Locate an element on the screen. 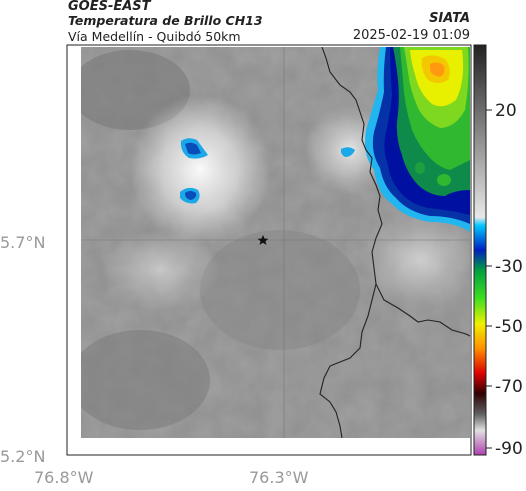 This screenshot has width=526, height=491. river-line is located at coordinates (348, 360).